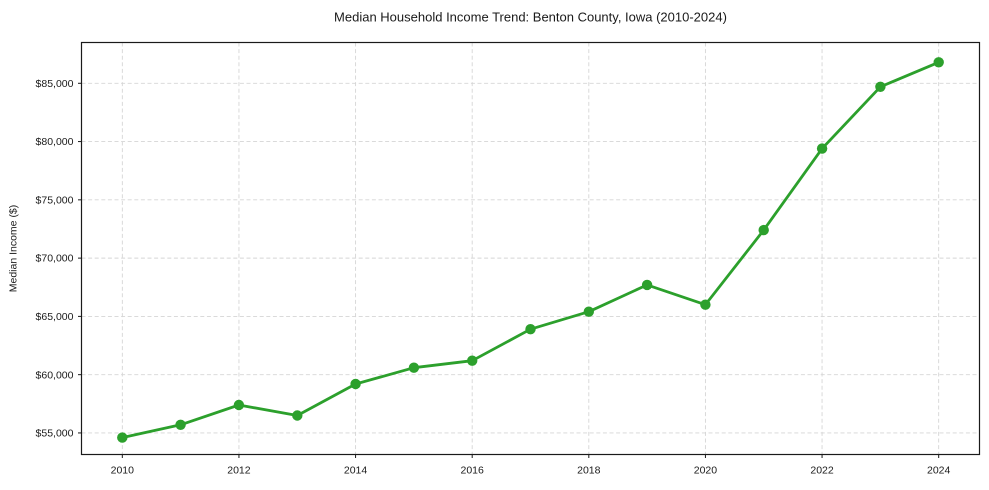 The height and width of the screenshot is (490, 989). Describe the element at coordinates (14, 249) in the screenshot. I see `y-axis-label: Median Income ($)` at that location.